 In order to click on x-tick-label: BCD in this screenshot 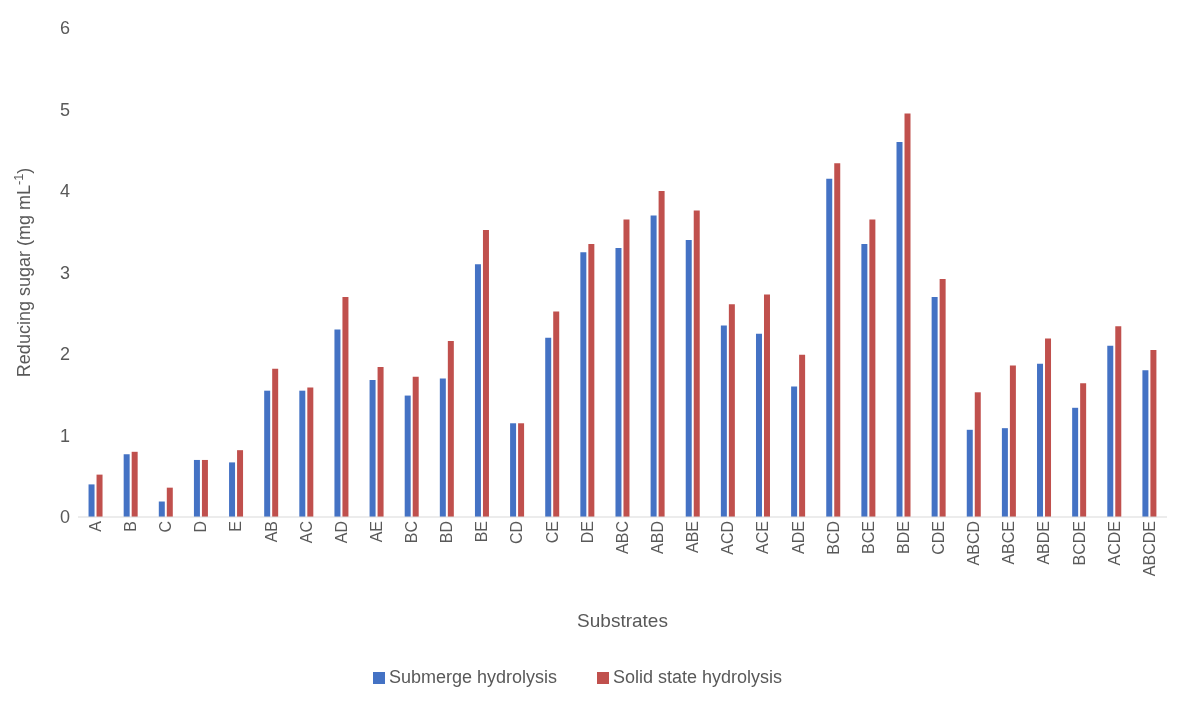, I will do `click(833, 538)`.